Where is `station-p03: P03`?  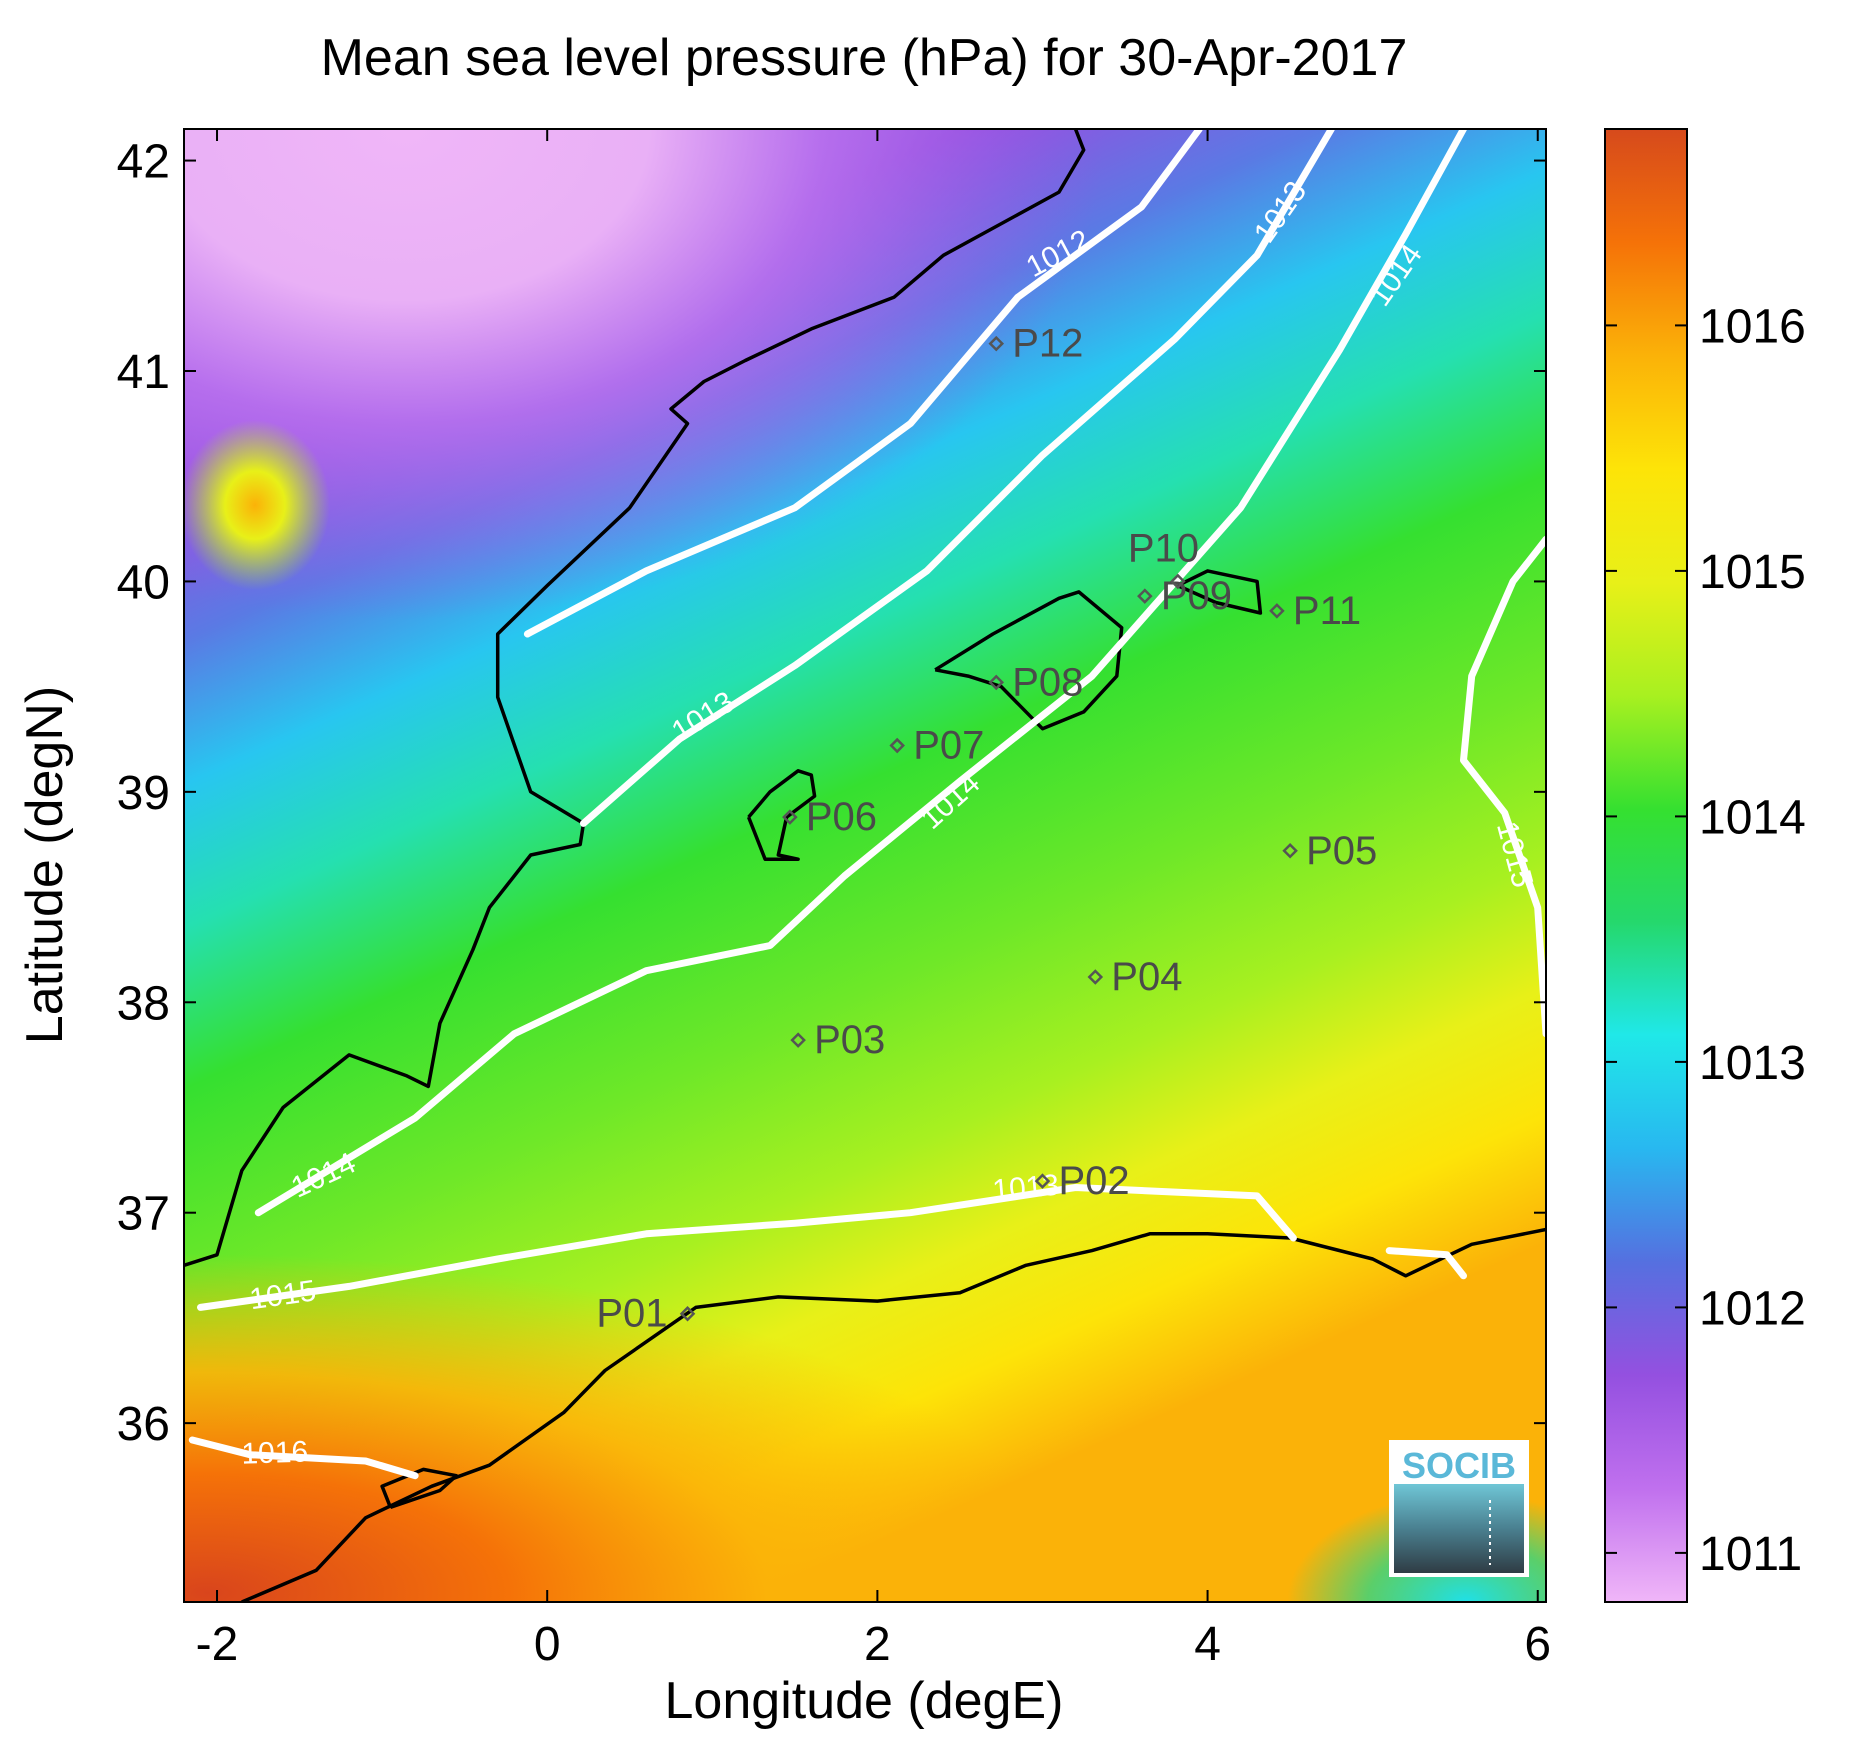
station-p03: P03 is located at coordinates (837, 1040).